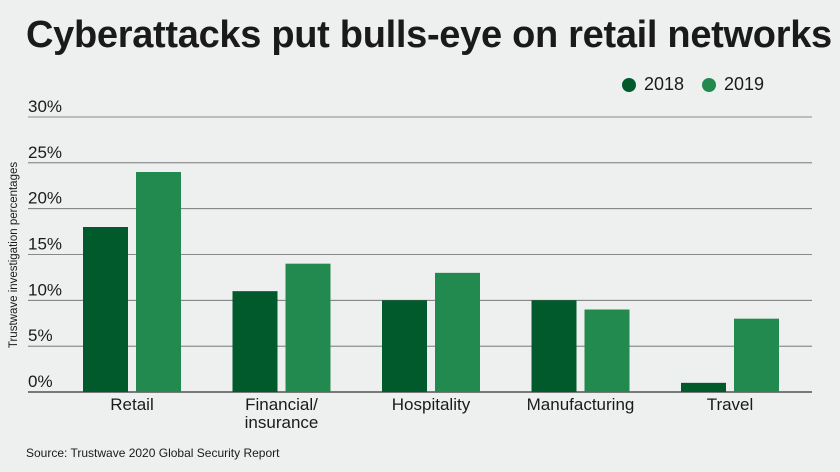  Describe the element at coordinates (629, 84) in the screenshot. I see `legend-swatch-2018` at that location.